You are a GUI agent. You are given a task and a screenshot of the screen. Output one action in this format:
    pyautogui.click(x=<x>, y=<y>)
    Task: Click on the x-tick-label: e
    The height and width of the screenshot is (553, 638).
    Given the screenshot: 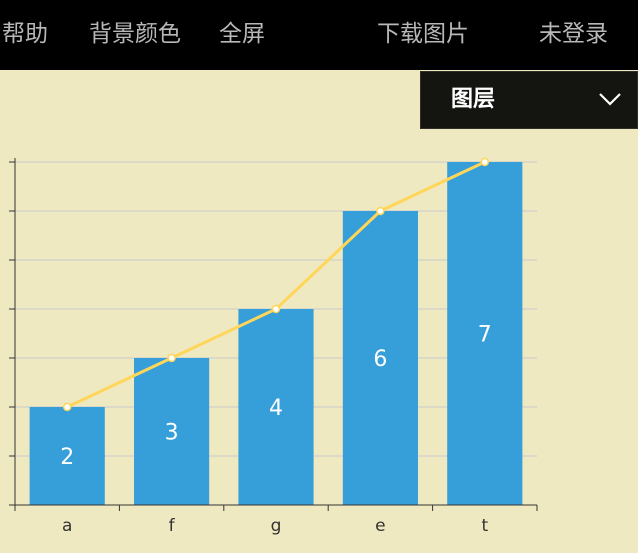 What is the action you would take?
    pyautogui.click(x=380, y=526)
    